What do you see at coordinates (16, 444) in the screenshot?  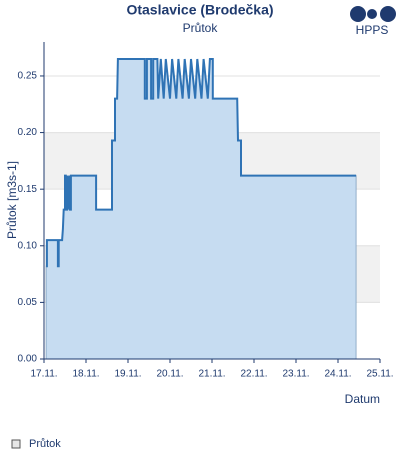 I see `legend-swatch` at bounding box center [16, 444].